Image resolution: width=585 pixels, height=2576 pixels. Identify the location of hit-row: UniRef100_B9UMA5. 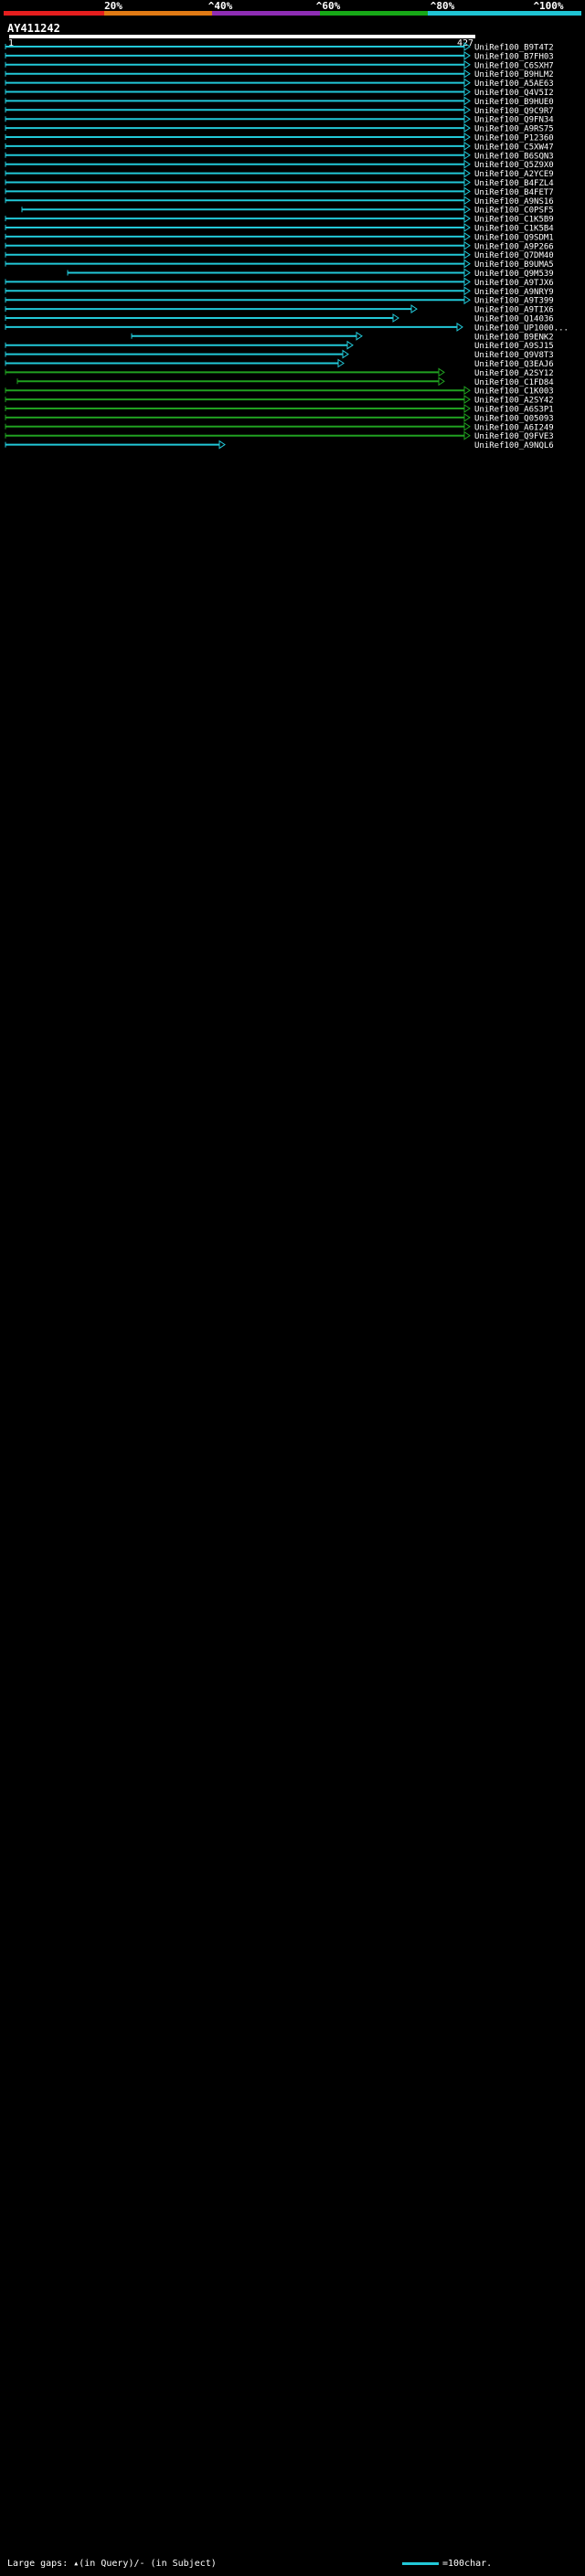
(280, 264).